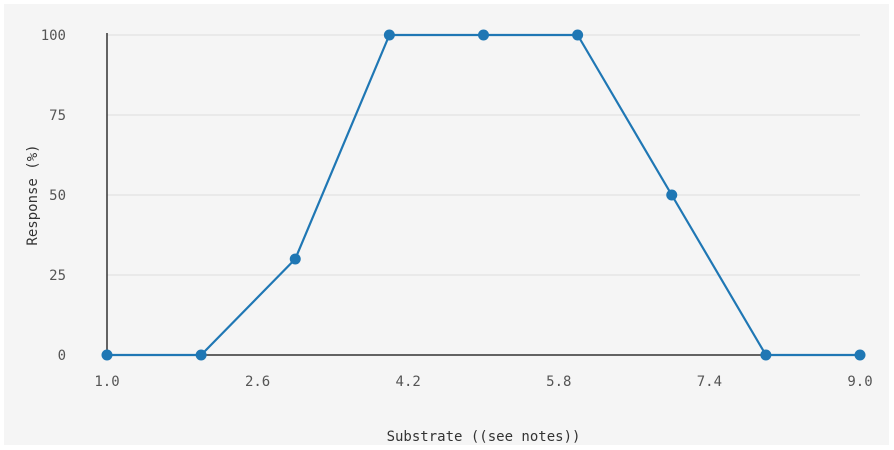  What do you see at coordinates (709, 382) in the screenshot?
I see `x-tick-label: 7.4` at bounding box center [709, 382].